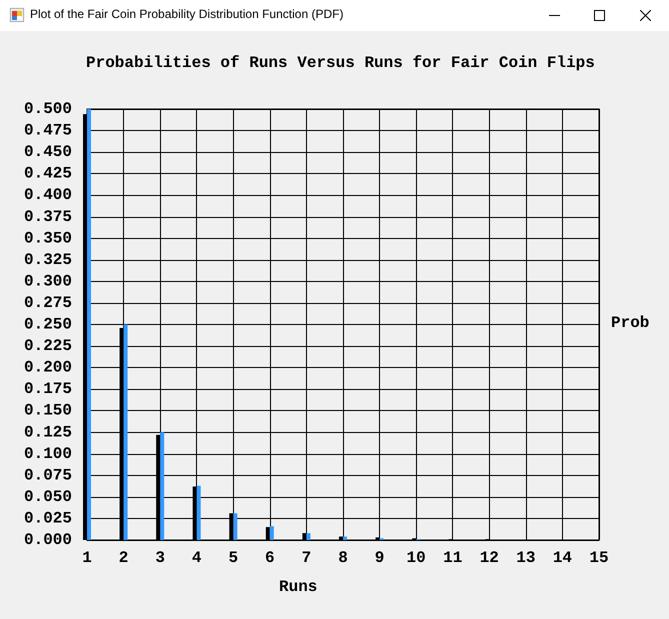 This screenshot has width=669, height=619. Describe the element at coordinates (48, 109) in the screenshot. I see `y-tick-label: 0.500` at that location.